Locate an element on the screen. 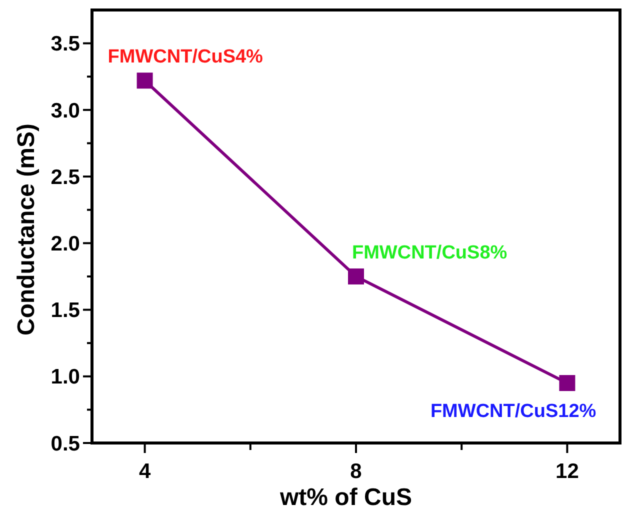 This screenshot has width=624, height=515. x-axis-title: wt% of CuS is located at coordinates (345, 497).